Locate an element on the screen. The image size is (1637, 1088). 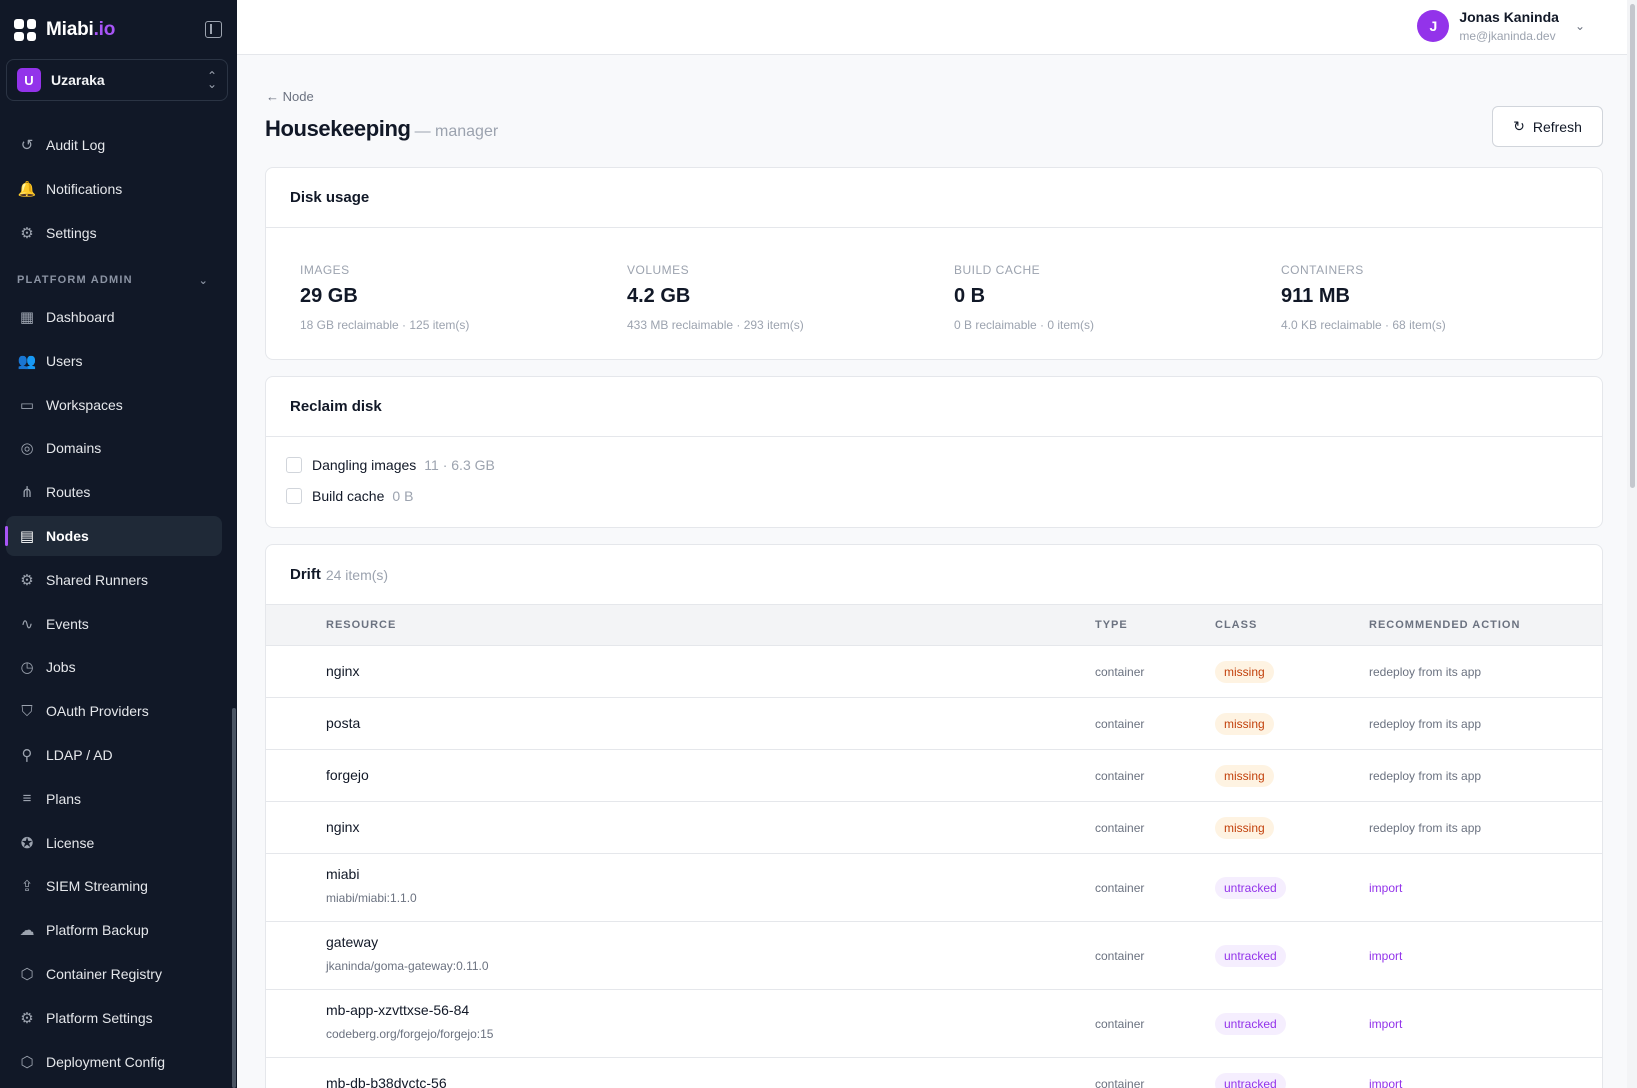
sidebar-item-shared-runners: ⚙ Shared Runners is located at coordinates (114, 580).